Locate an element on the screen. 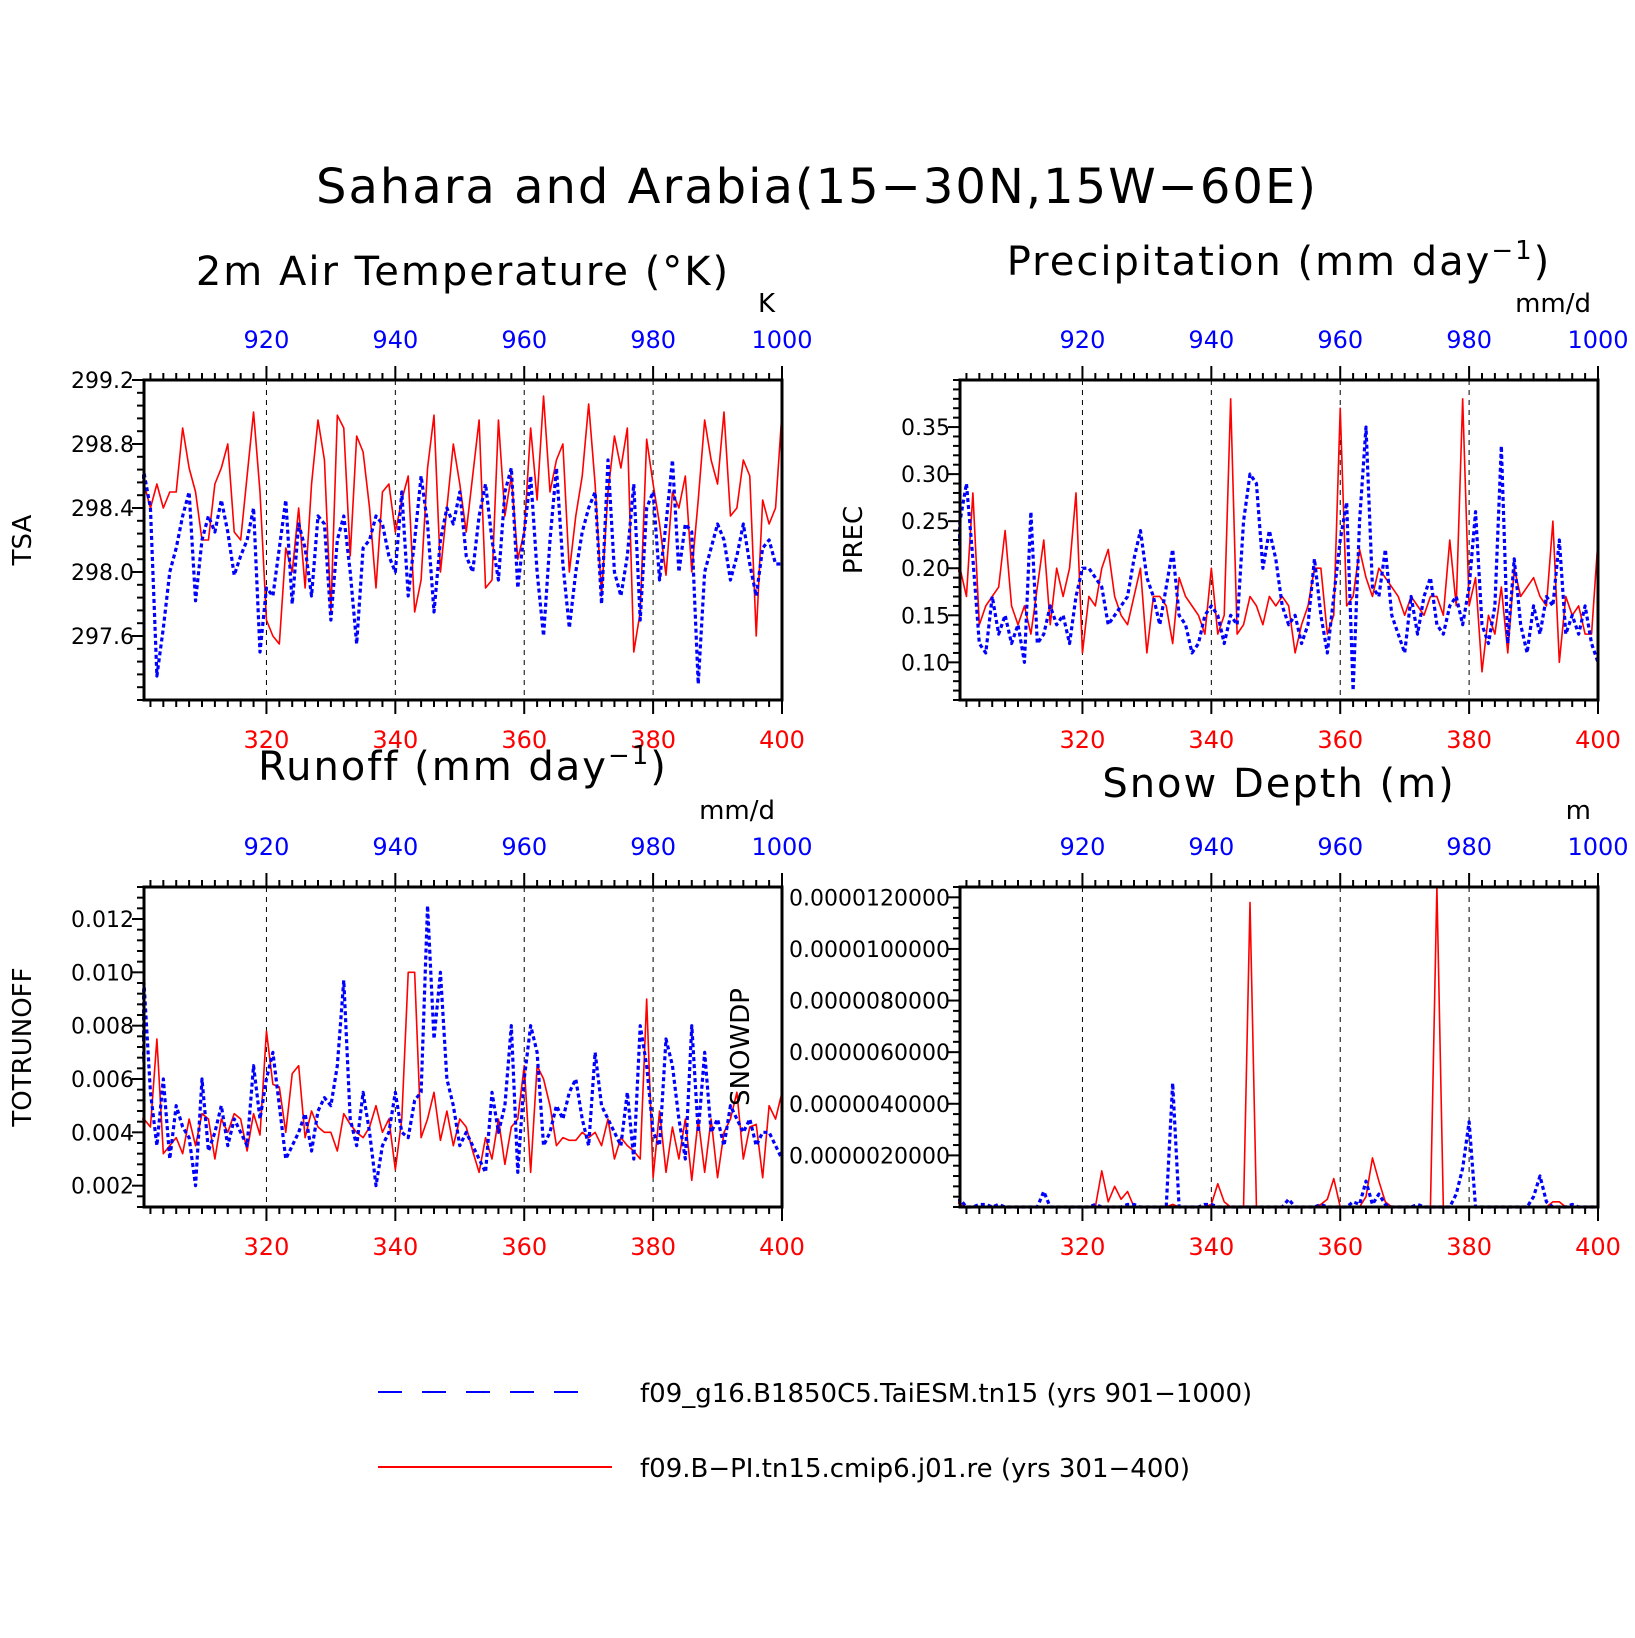  unit-label-runoff: mm/d is located at coordinates (737, 811).